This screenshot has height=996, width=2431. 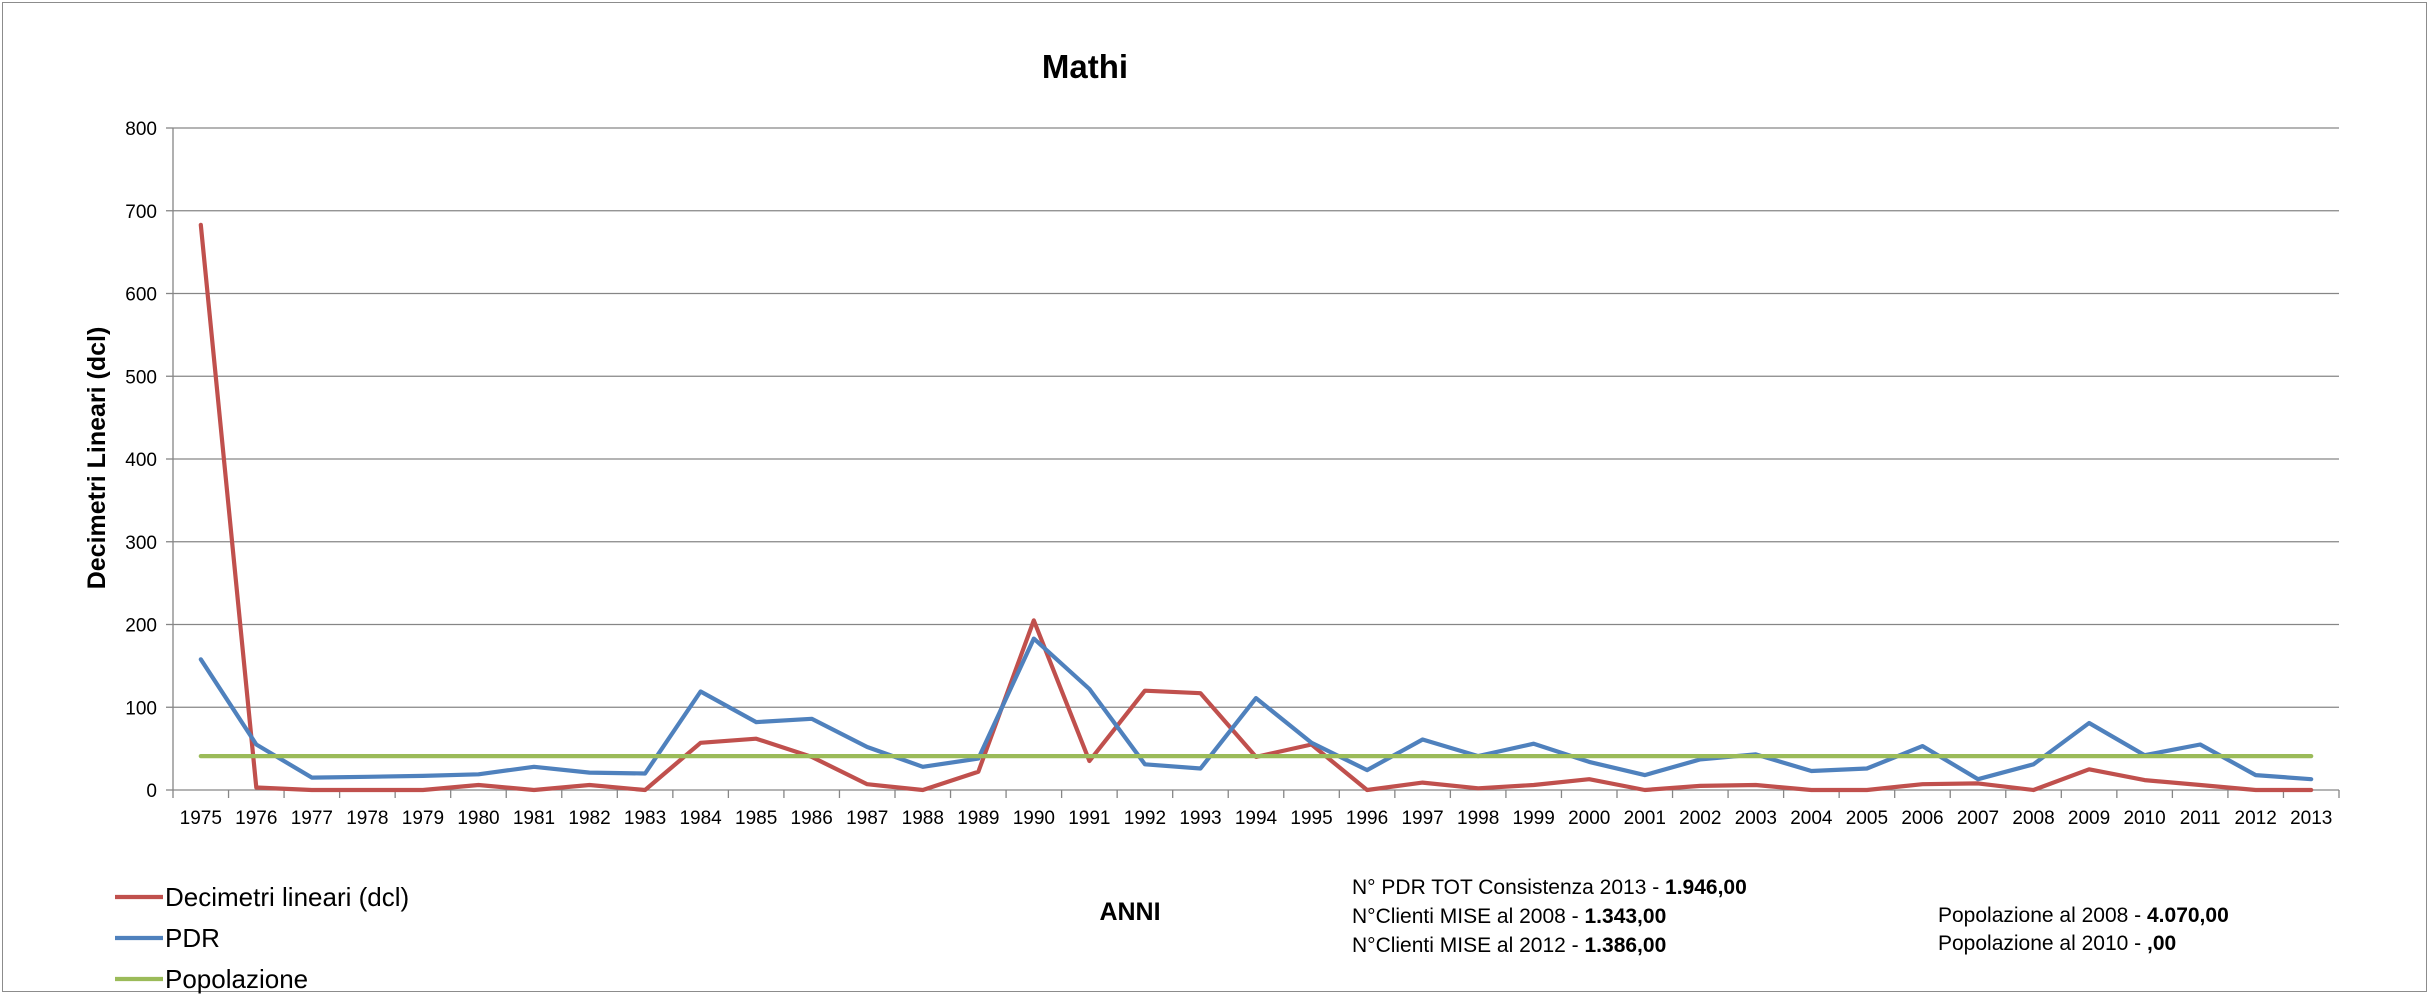 What do you see at coordinates (141, 129) in the screenshot?
I see `y-tick-label-800: 800` at bounding box center [141, 129].